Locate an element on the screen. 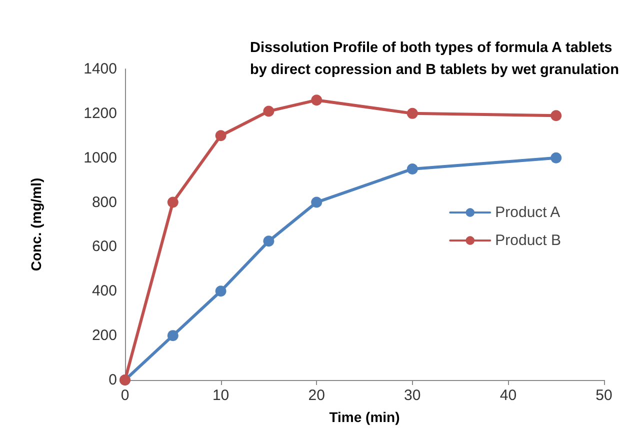 The image size is (626, 443). y-tick-label: 800 is located at coordinates (104, 202).